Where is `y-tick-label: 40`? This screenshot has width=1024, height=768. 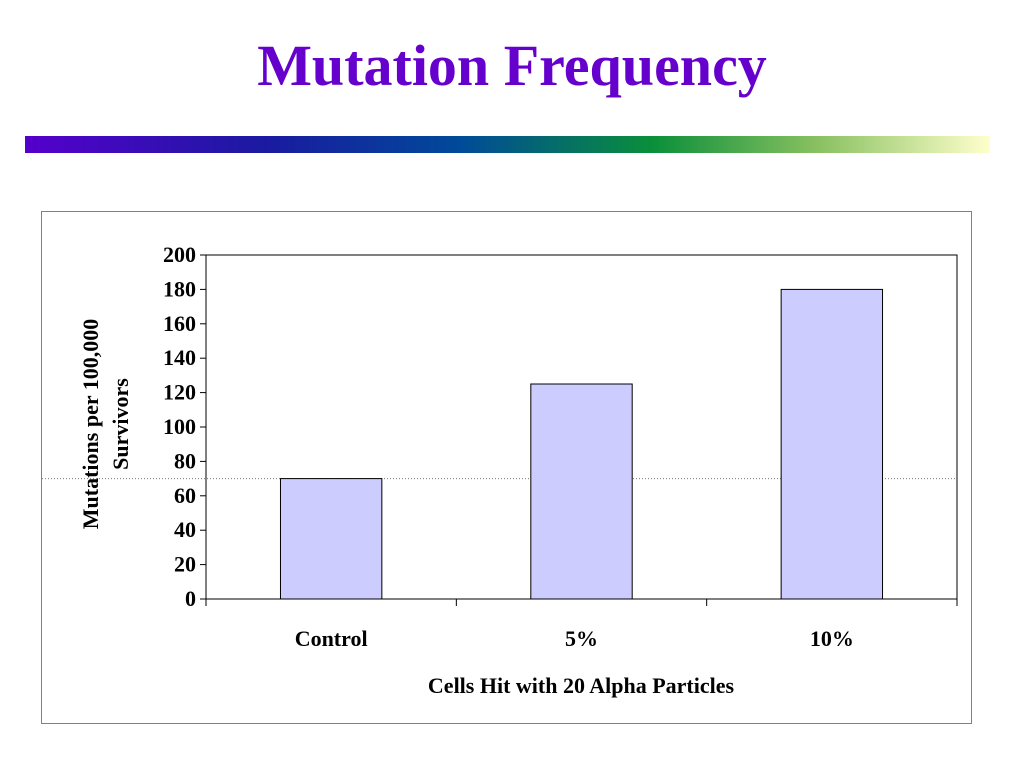 y-tick-label: 40 is located at coordinates (185, 529).